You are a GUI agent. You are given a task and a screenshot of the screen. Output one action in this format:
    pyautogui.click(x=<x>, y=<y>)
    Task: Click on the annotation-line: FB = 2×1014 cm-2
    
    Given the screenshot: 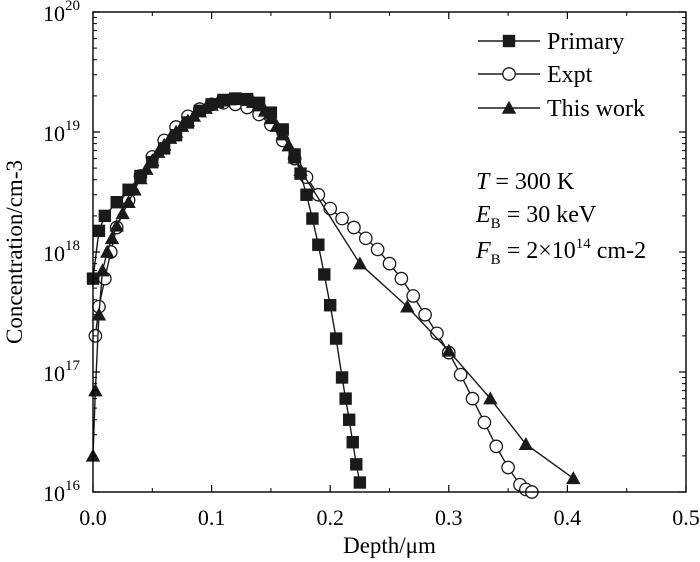 What is the action you would take?
    pyautogui.click(x=560, y=252)
    